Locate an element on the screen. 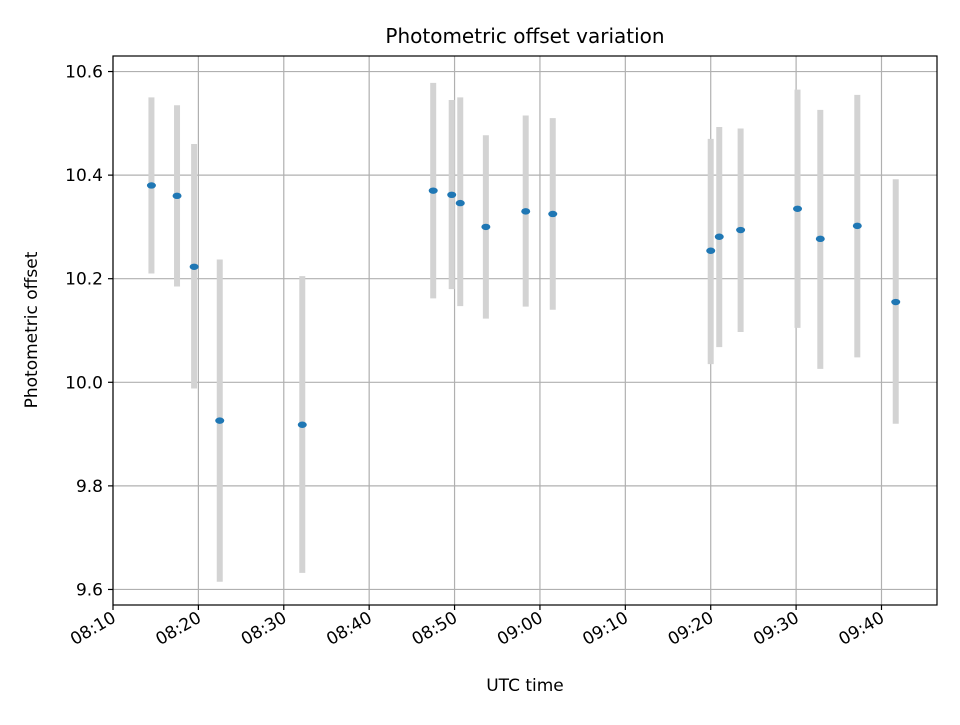 The height and width of the screenshot is (725, 960). y-tick-label: 10.2 is located at coordinates (84, 280).